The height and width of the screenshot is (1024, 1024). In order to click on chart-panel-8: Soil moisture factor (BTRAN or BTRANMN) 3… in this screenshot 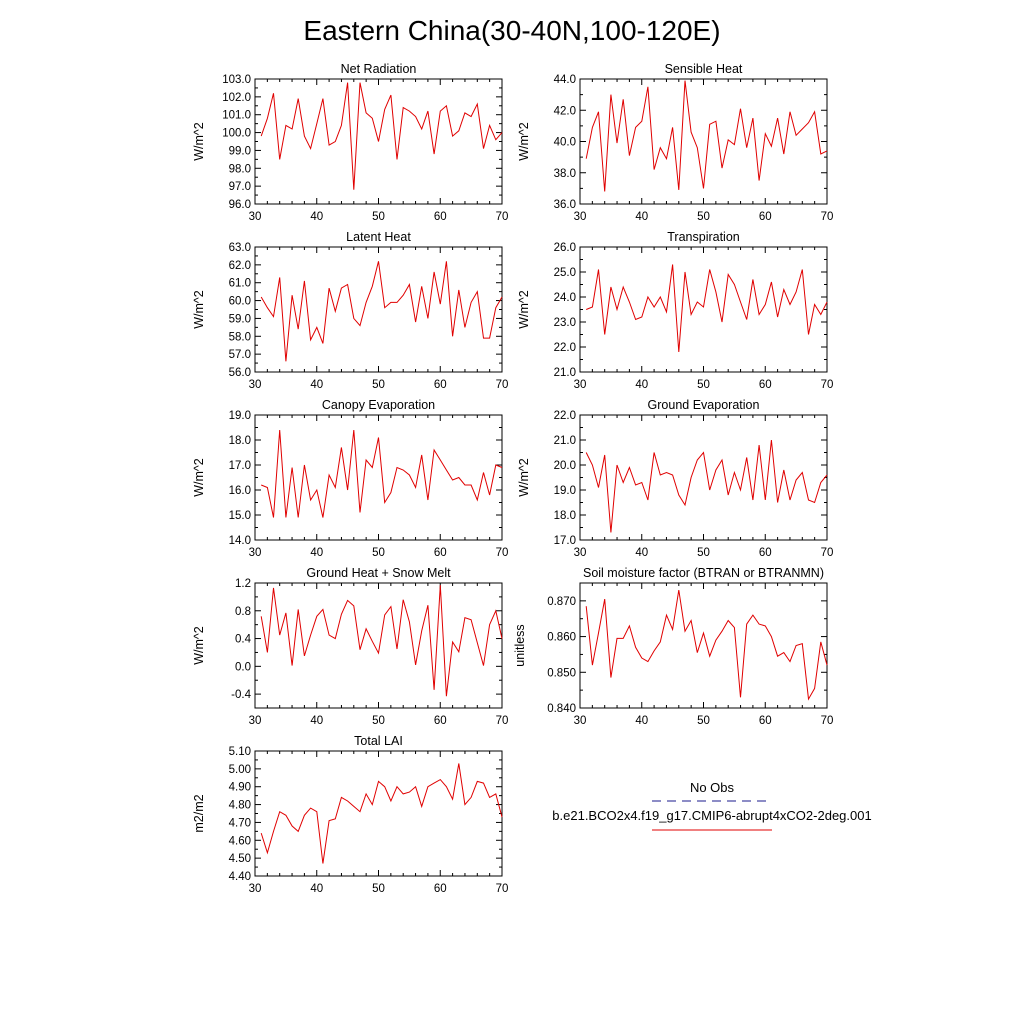, I will do `click(673, 646)`.